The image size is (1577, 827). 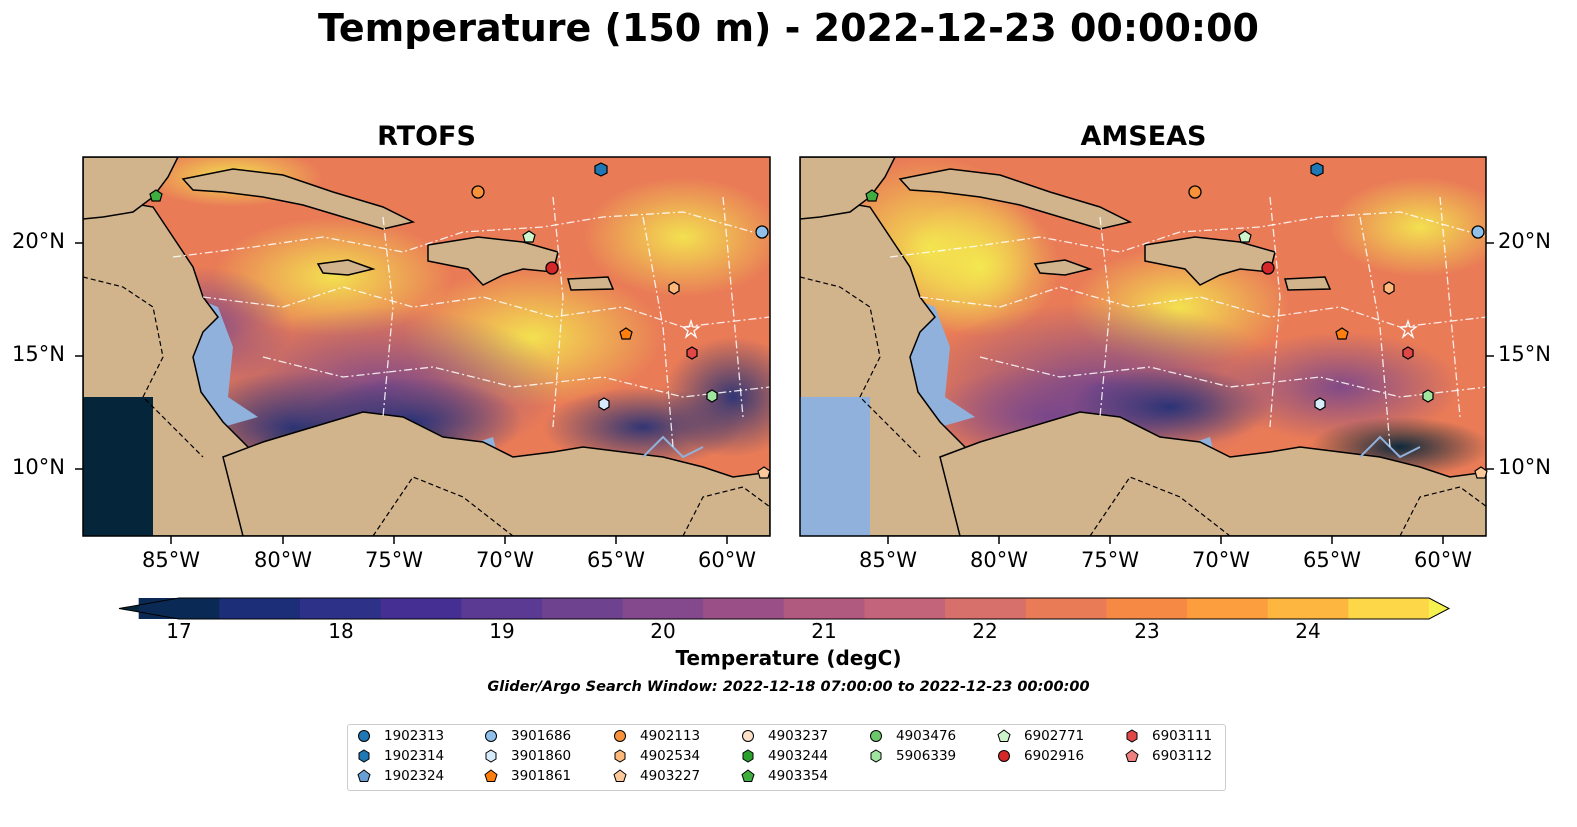 I want to click on panel-title-amseas: AMSEAS, so click(x=1143, y=136).